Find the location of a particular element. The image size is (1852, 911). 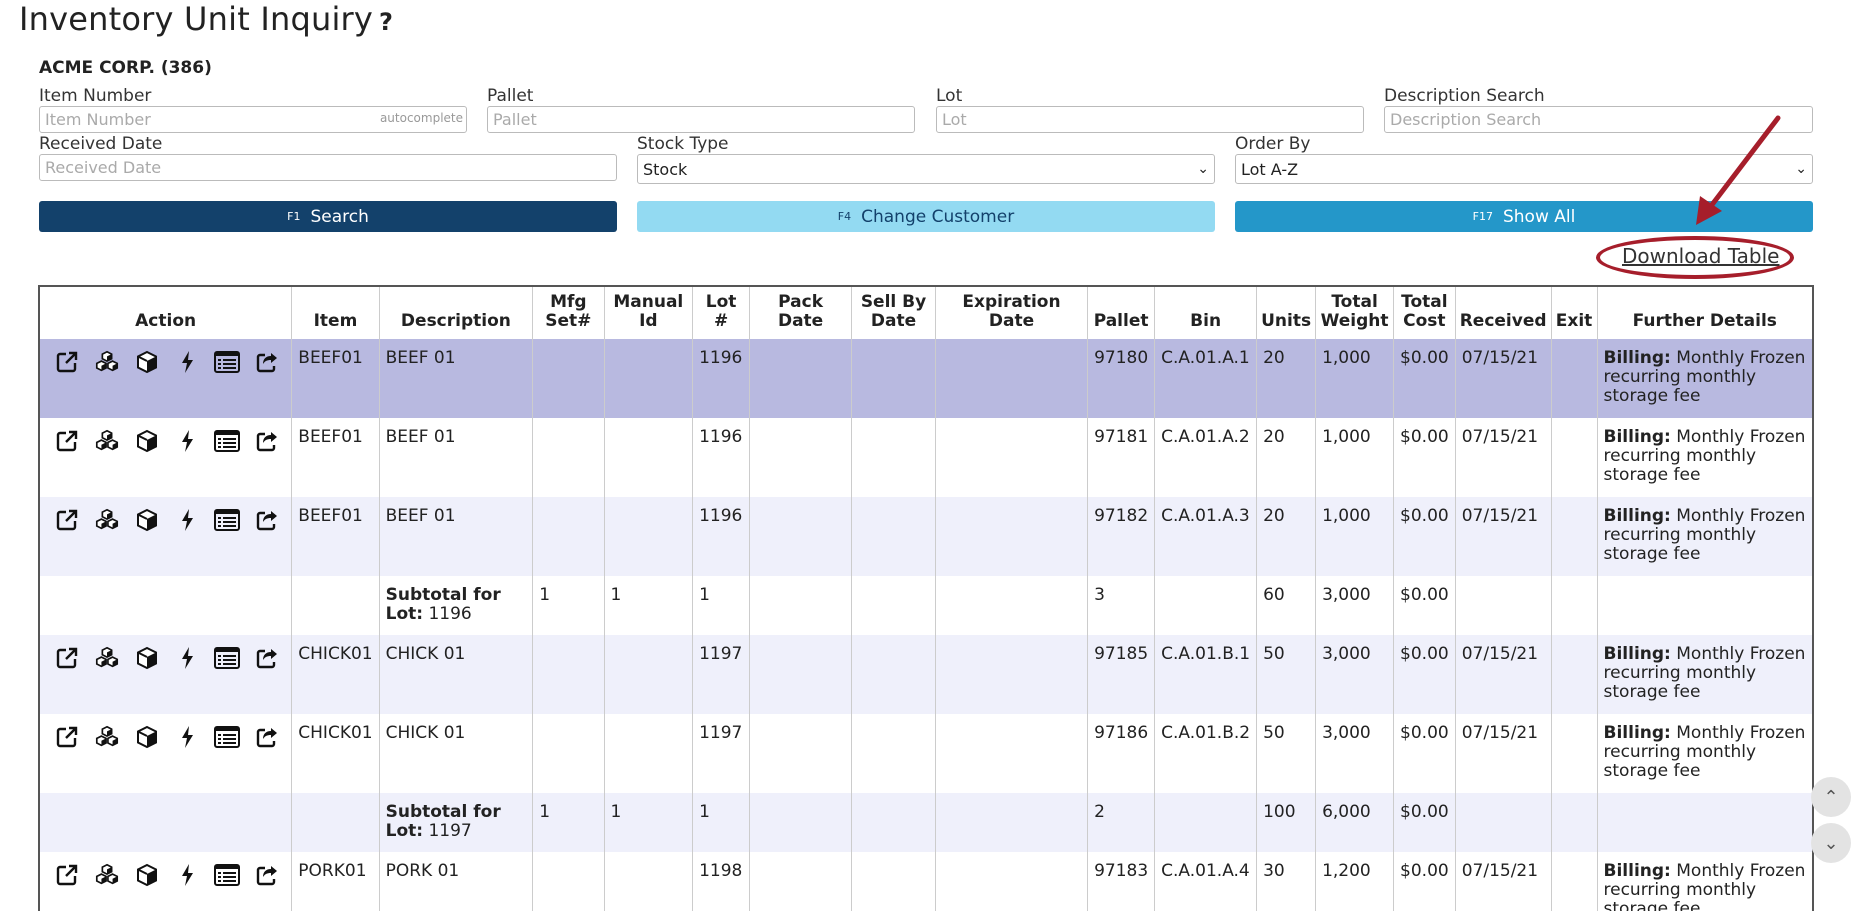

search-button: F1 Search is located at coordinates (328, 216).